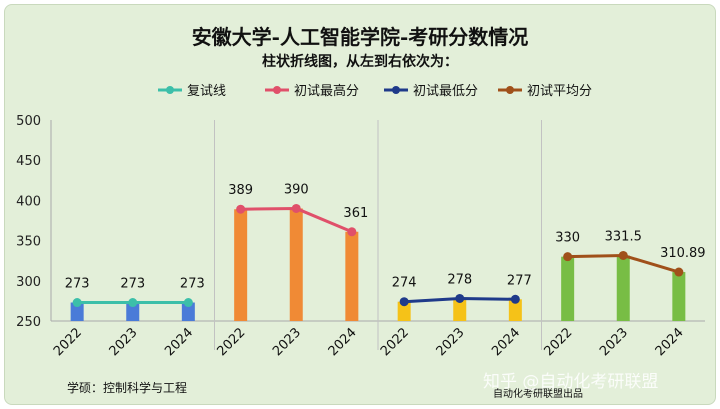  What do you see at coordinates (28, 121) in the screenshot?
I see `y-tick-label: 500` at bounding box center [28, 121].